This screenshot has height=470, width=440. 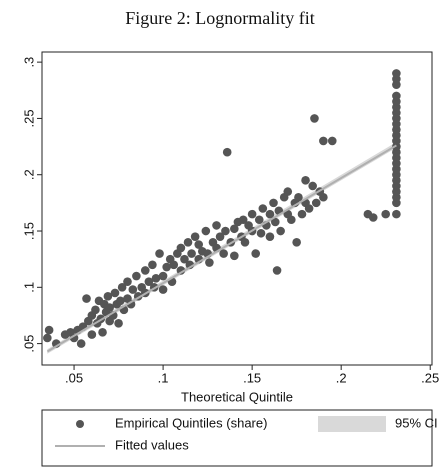 What do you see at coordinates (430, 377) in the screenshot?
I see `x-tick-label: .25` at bounding box center [430, 377].